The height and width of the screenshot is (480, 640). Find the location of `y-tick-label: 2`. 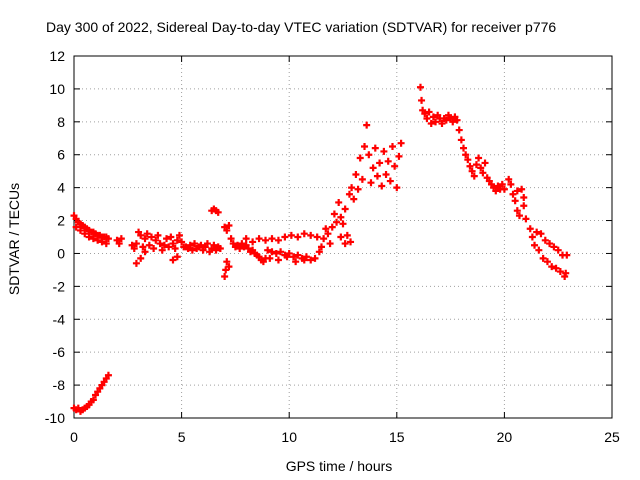

y-tick-label: 2 is located at coordinates (61, 221).